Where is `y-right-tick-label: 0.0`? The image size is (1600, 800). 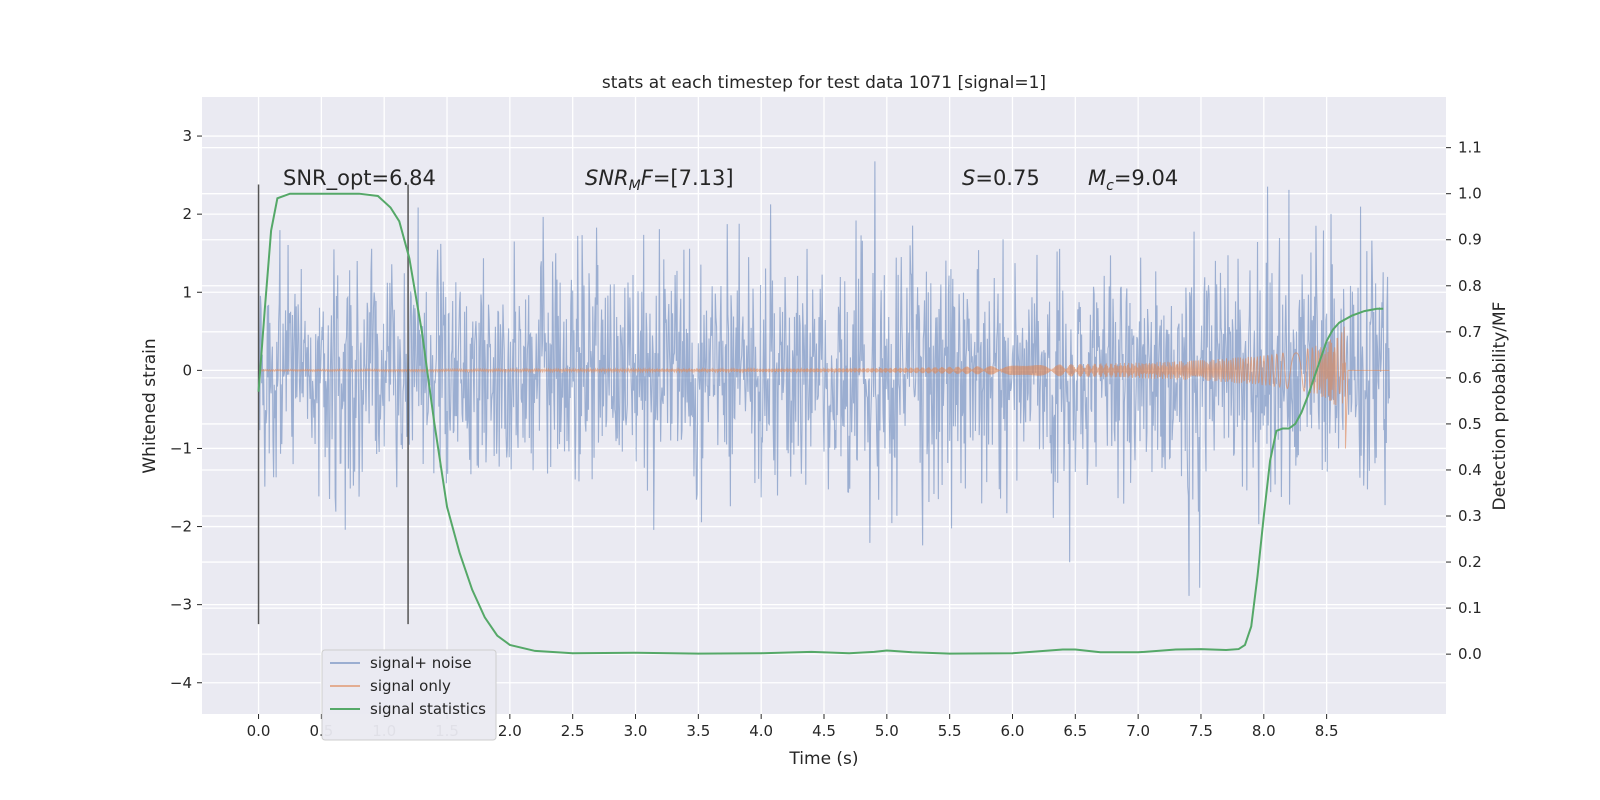 y-right-tick-label: 0.0 is located at coordinates (1470, 654).